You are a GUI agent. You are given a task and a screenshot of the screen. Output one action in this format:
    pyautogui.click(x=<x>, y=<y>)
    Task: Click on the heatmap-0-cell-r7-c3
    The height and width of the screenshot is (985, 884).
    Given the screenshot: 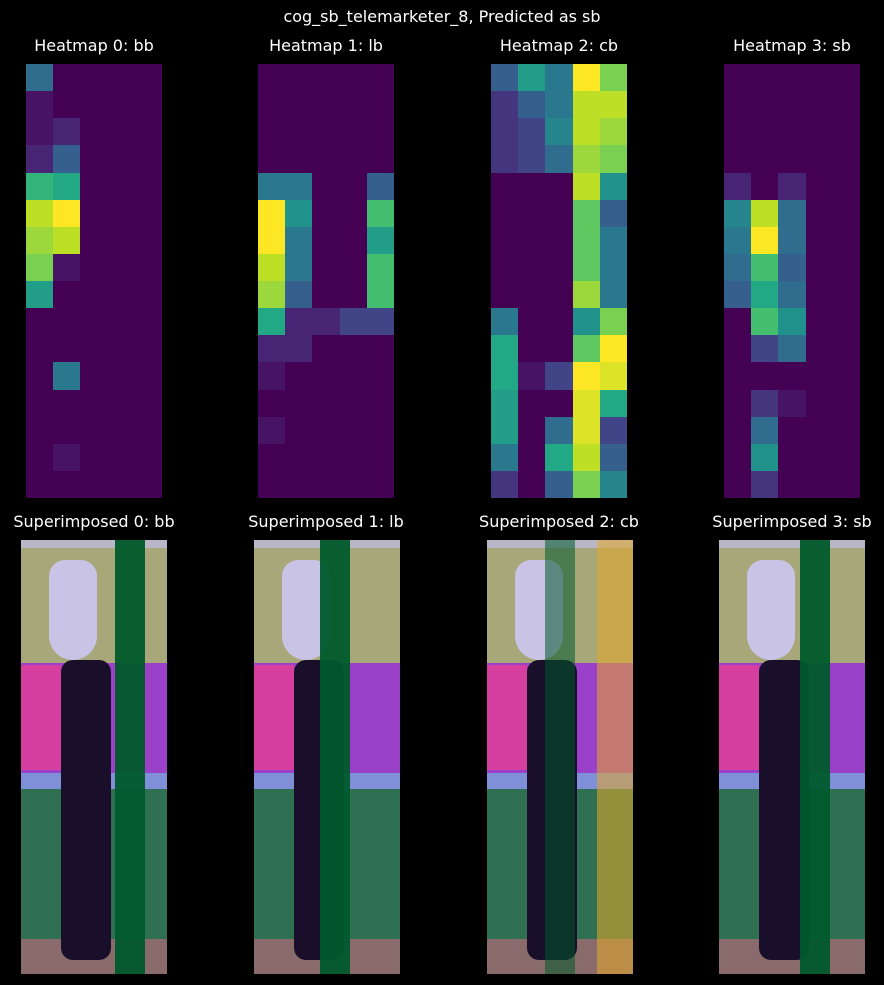 What is the action you would take?
    pyautogui.click(x=121, y=267)
    